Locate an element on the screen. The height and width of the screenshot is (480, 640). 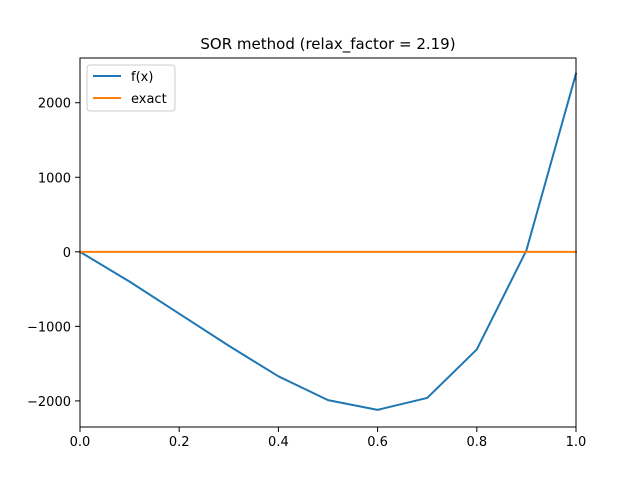
chart-title: SOR method (relax_factor = 2.19) is located at coordinates (327, 44).